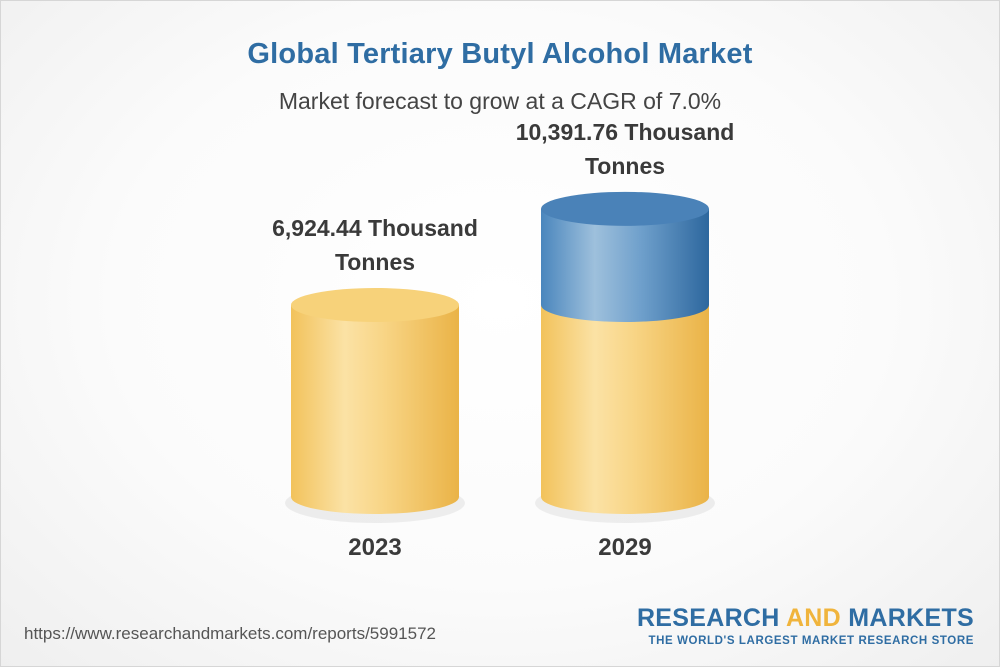  Describe the element at coordinates (624, 547) in the screenshot. I see `category-label-2029: 2029` at that location.